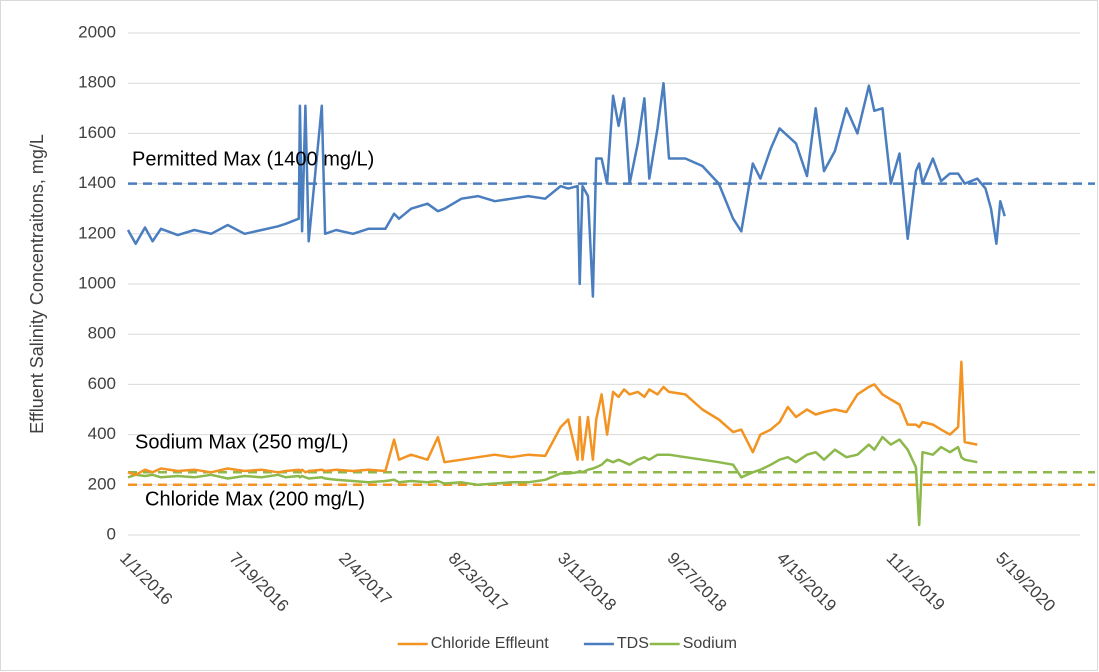  What do you see at coordinates (97, 282) in the screenshot?
I see `y-tick-label: 1000` at bounding box center [97, 282].